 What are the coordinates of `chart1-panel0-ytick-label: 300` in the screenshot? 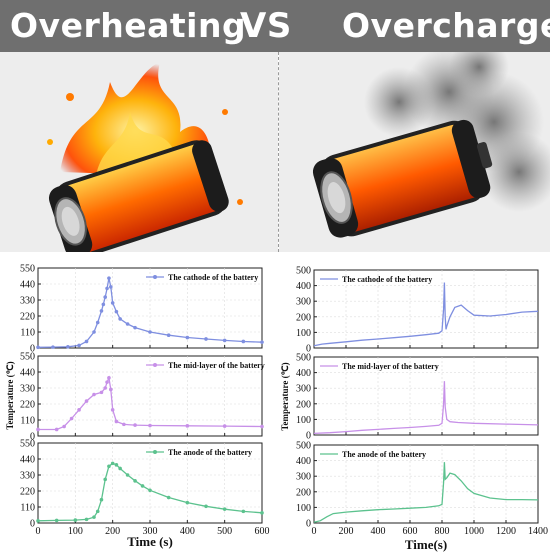 It's located at (303, 302).